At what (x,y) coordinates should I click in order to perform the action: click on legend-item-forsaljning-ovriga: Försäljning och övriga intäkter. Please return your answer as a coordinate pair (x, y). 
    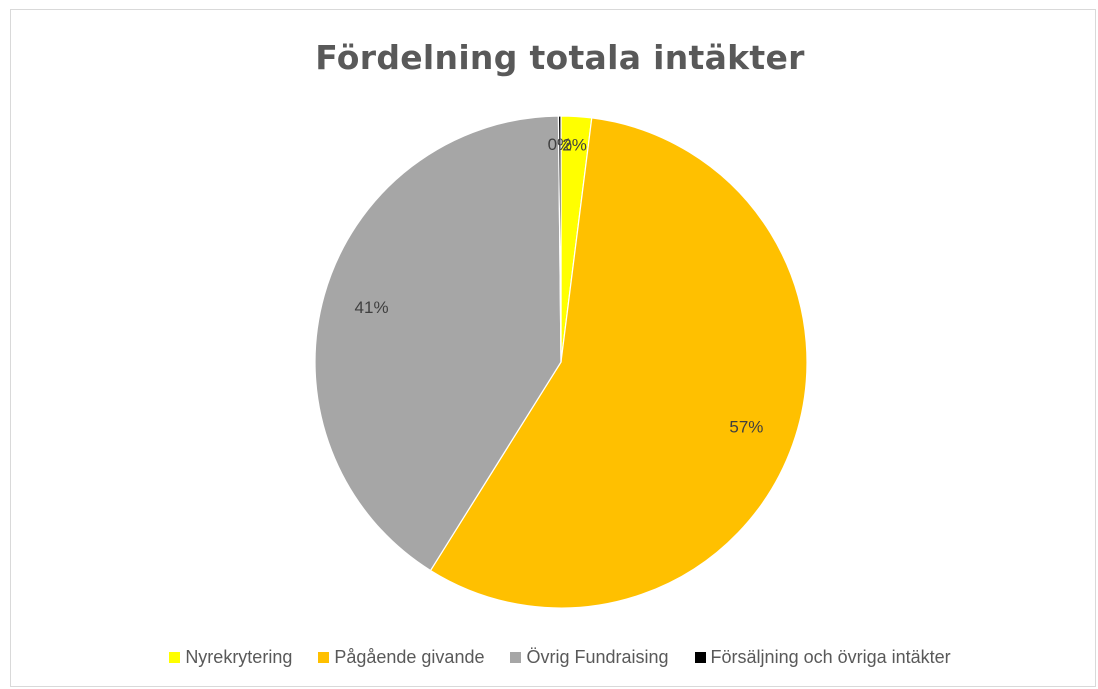
    Looking at the image, I should click on (822, 657).